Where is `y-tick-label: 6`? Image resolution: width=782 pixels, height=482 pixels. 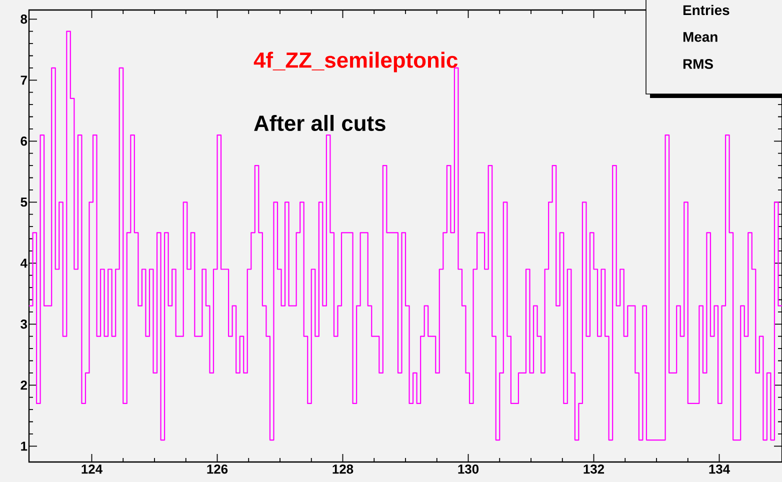
y-tick-label: 6 is located at coordinates (24, 141).